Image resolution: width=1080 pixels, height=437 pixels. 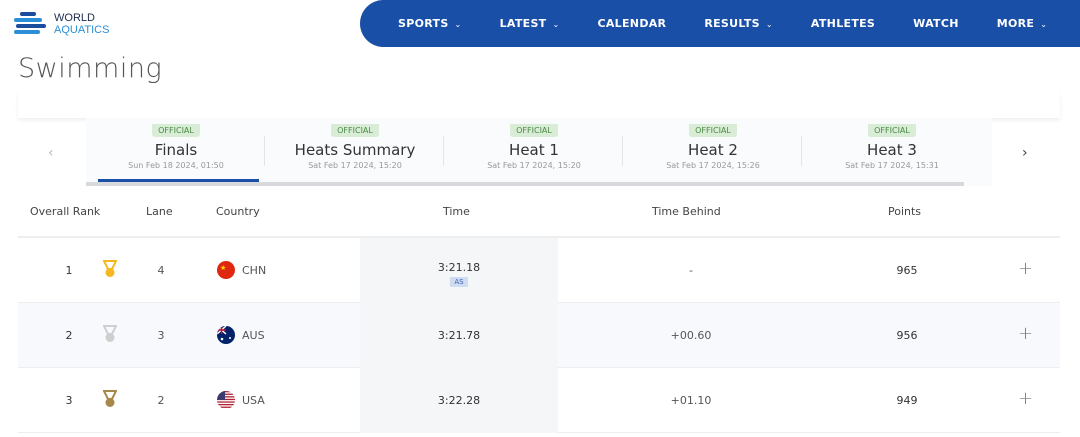 What do you see at coordinates (539, 105) in the screenshot?
I see `filter-card` at bounding box center [539, 105].